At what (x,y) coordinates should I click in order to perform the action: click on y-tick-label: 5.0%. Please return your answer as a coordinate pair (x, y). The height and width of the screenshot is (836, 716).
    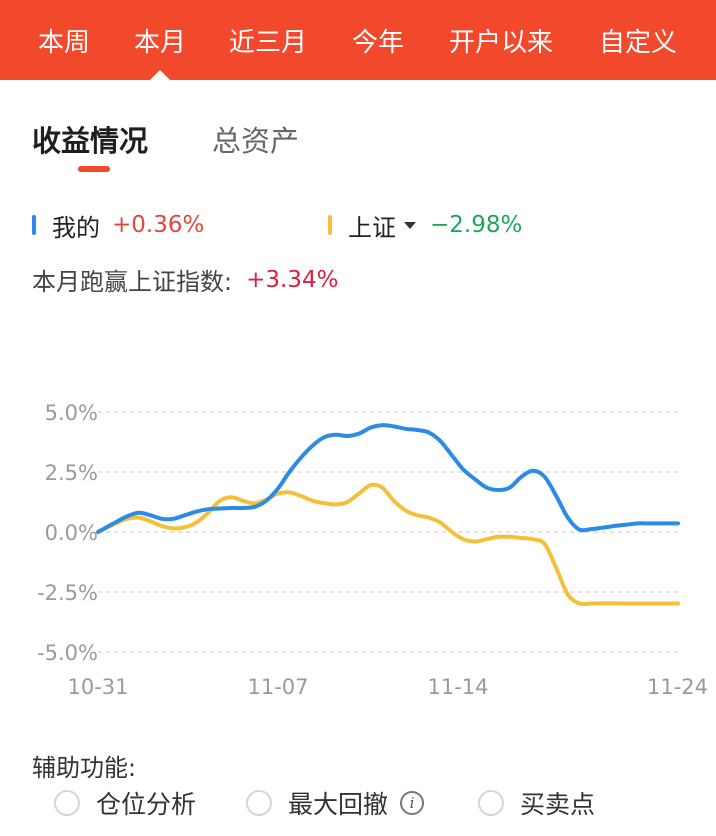
    Looking at the image, I should click on (71, 413).